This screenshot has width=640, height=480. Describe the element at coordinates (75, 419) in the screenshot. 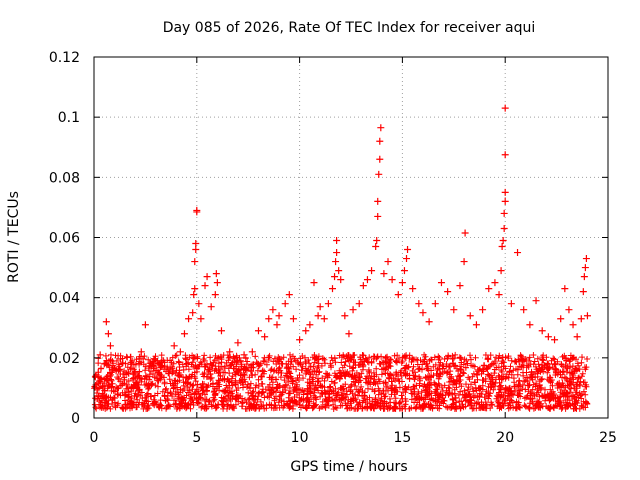

I see `y-tick-label: 0` at that location.